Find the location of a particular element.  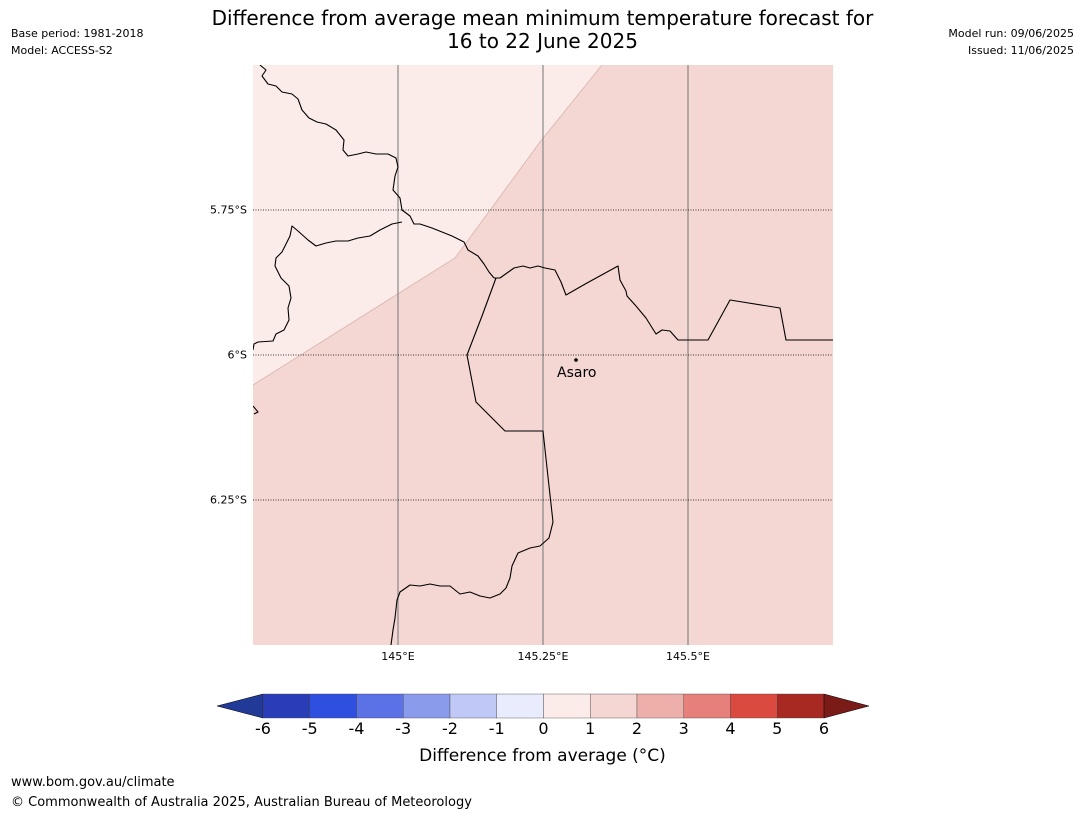

lon-label-145-25e: 145.25°E is located at coordinates (543, 656).